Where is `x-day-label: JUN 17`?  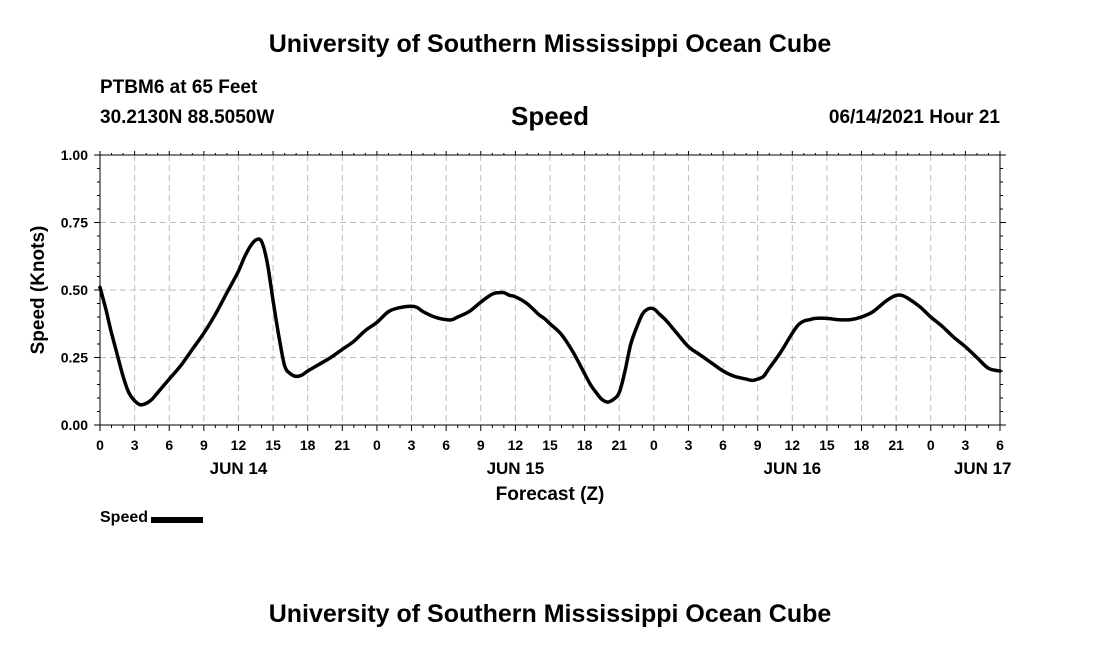
x-day-label: JUN 17 is located at coordinates (983, 468).